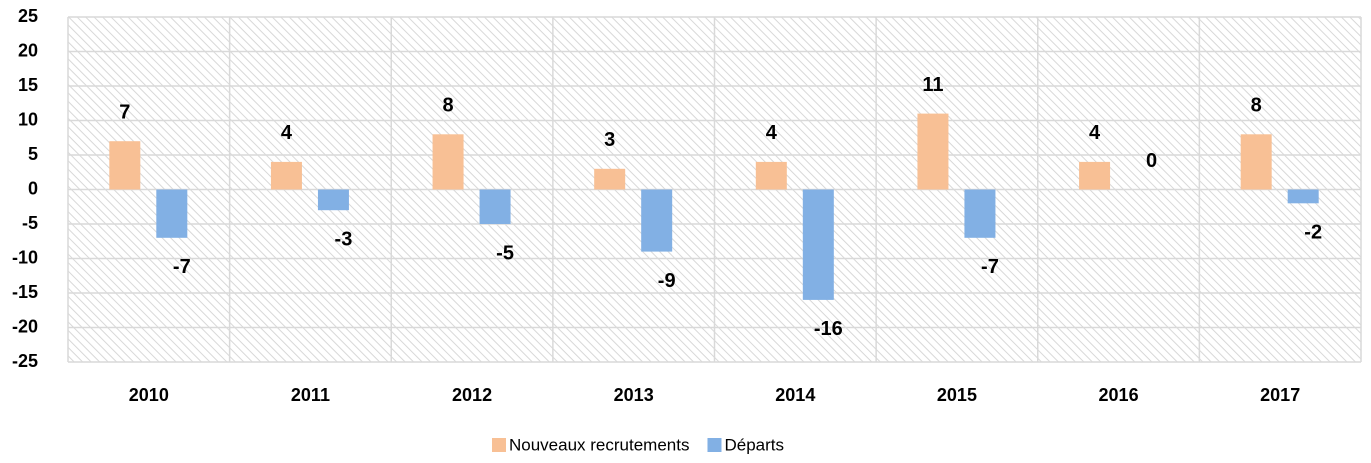 The width and height of the screenshot is (1371, 463). Describe the element at coordinates (30, 223) in the screenshot. I see `y-tick-label: -5` at that location.